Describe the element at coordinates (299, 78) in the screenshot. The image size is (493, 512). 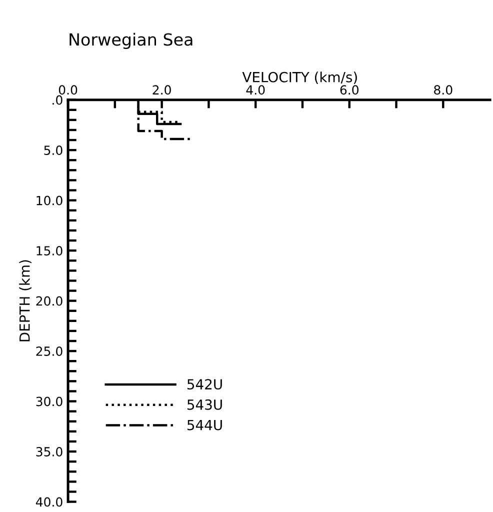
I see `x-axis-title: VELOCITY (km/s)` at that location.